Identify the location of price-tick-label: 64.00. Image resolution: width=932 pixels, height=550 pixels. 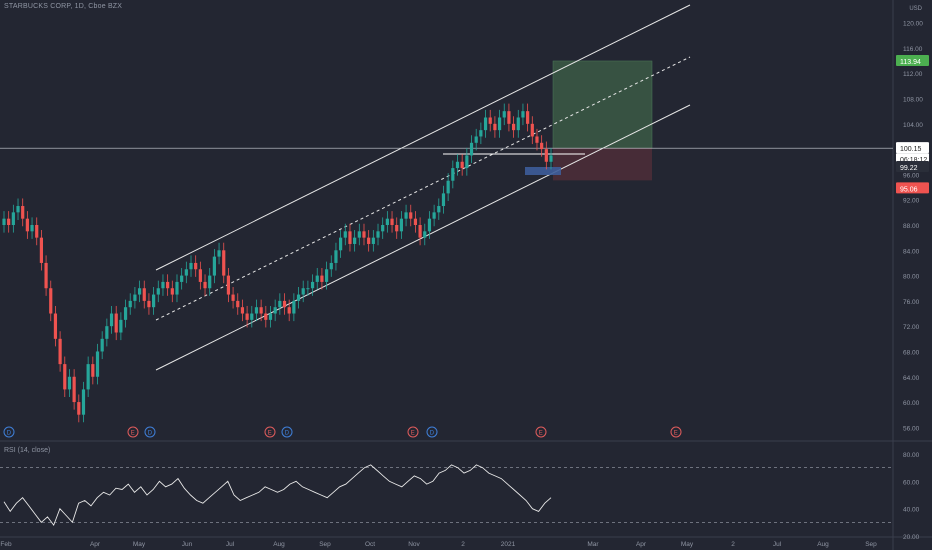
(911, 378).